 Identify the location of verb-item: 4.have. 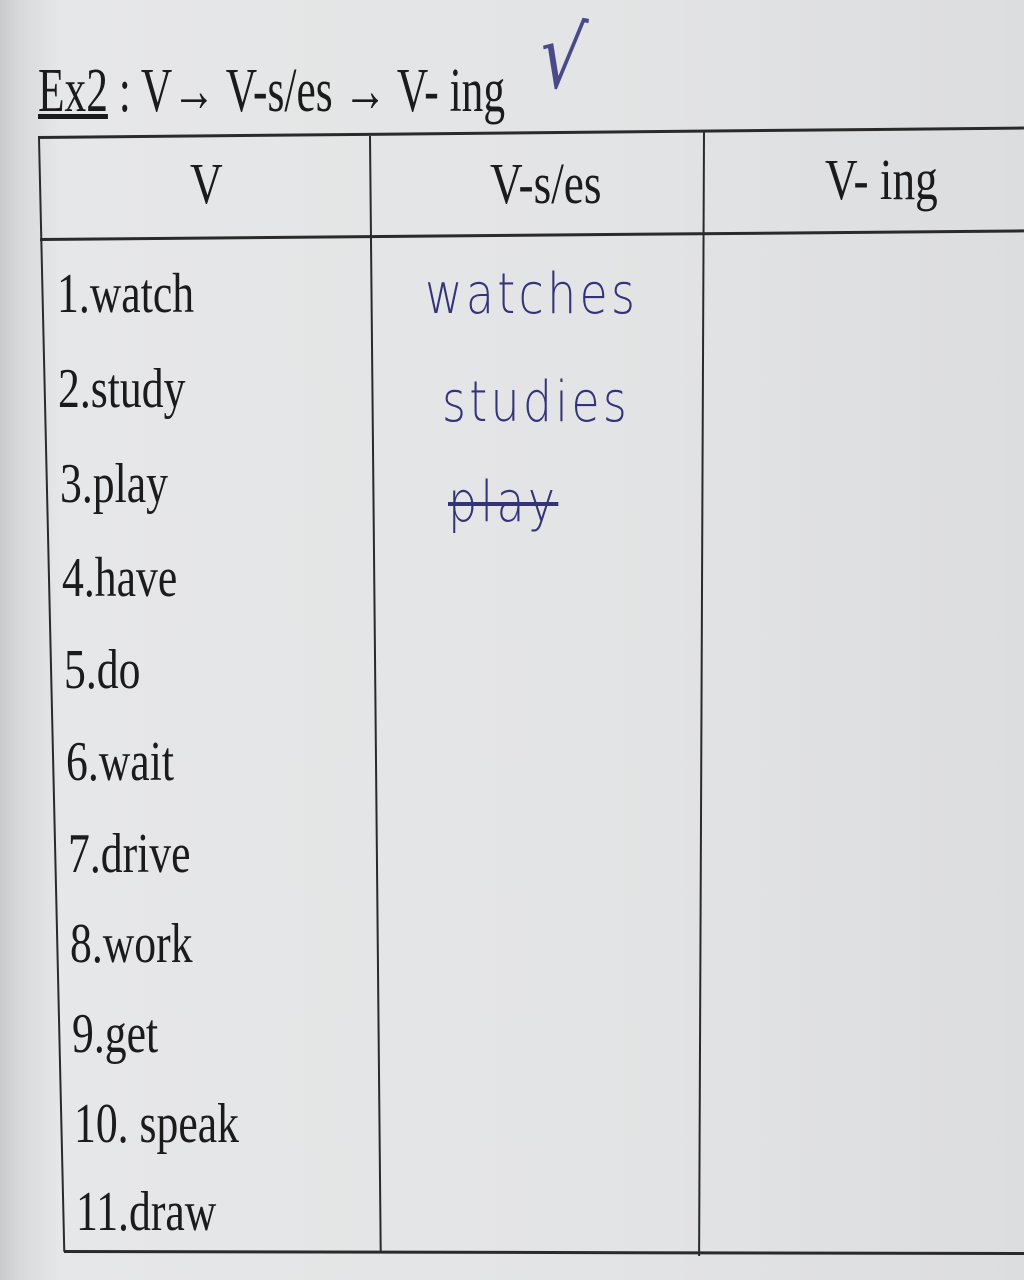
(120, 578).